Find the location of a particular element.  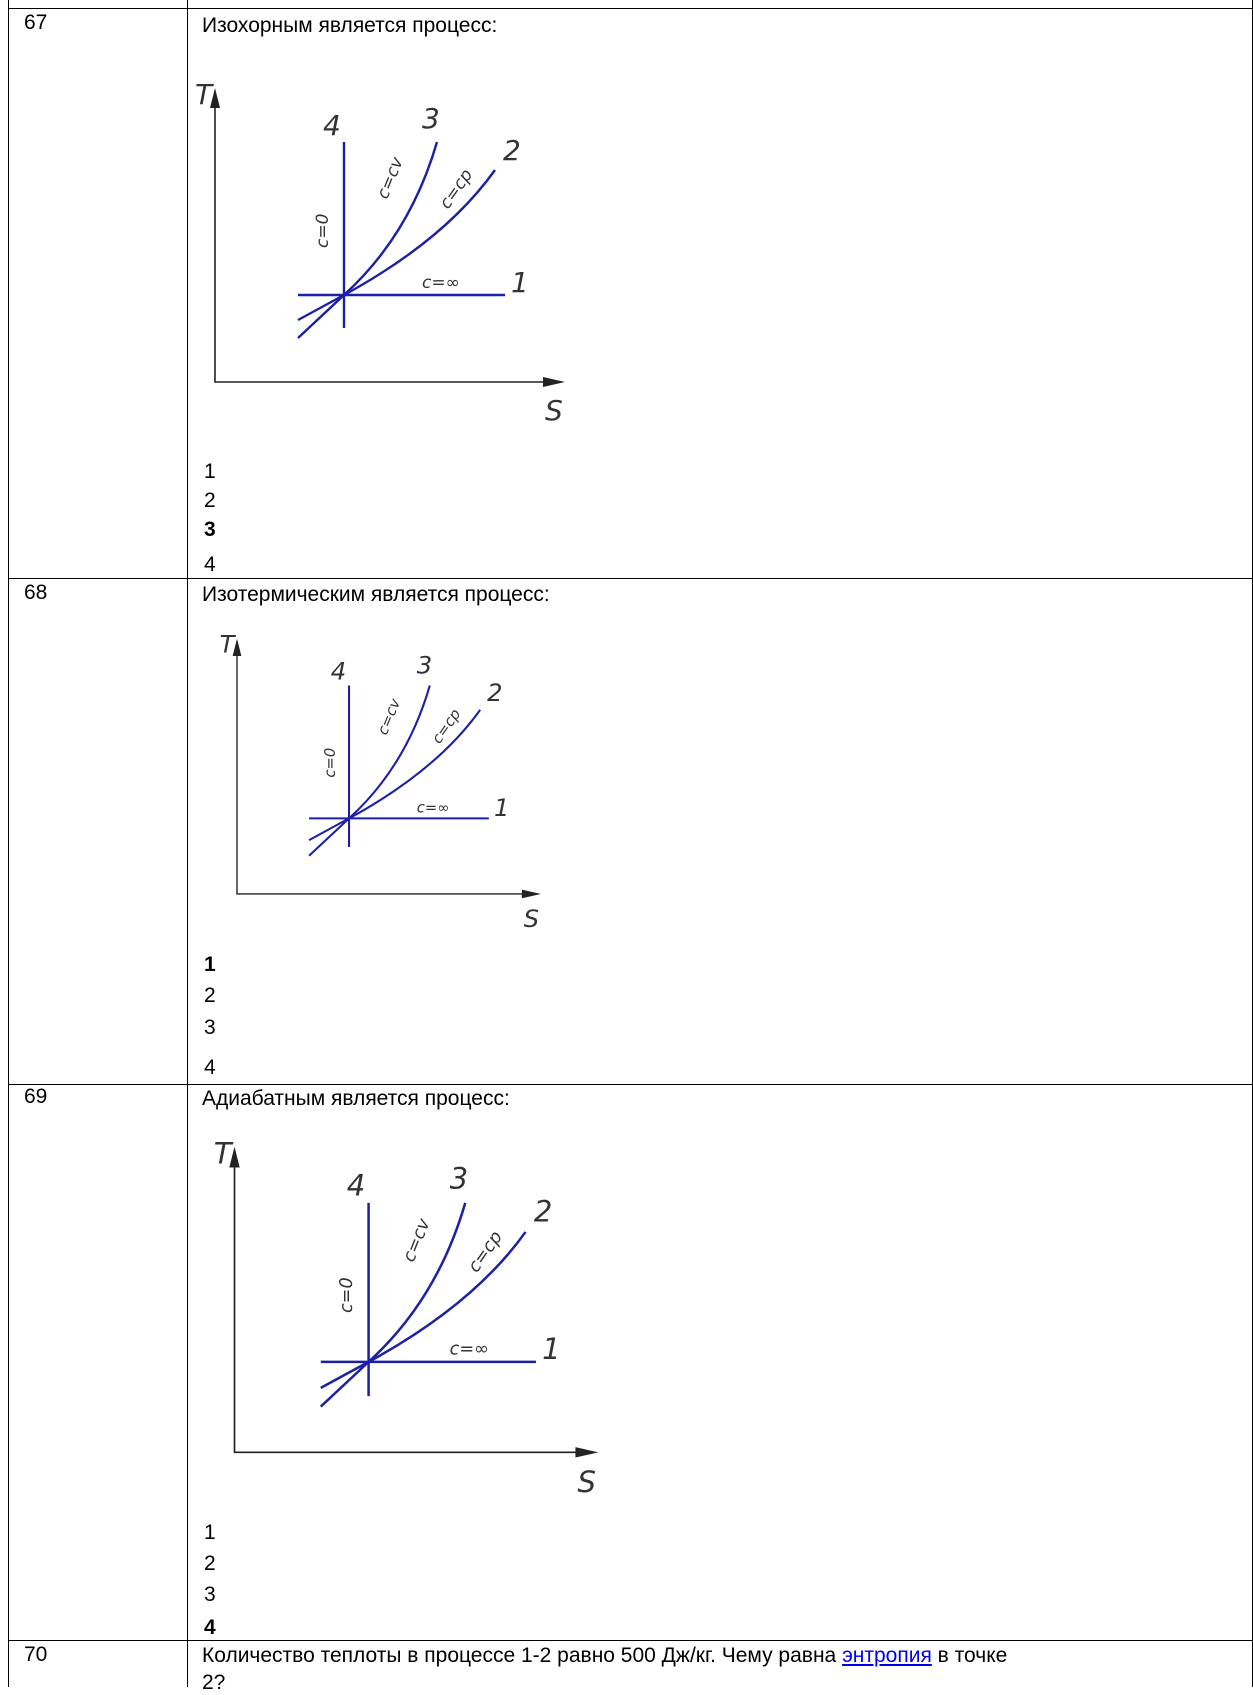

column-divider is located at coordinates (187, 843).